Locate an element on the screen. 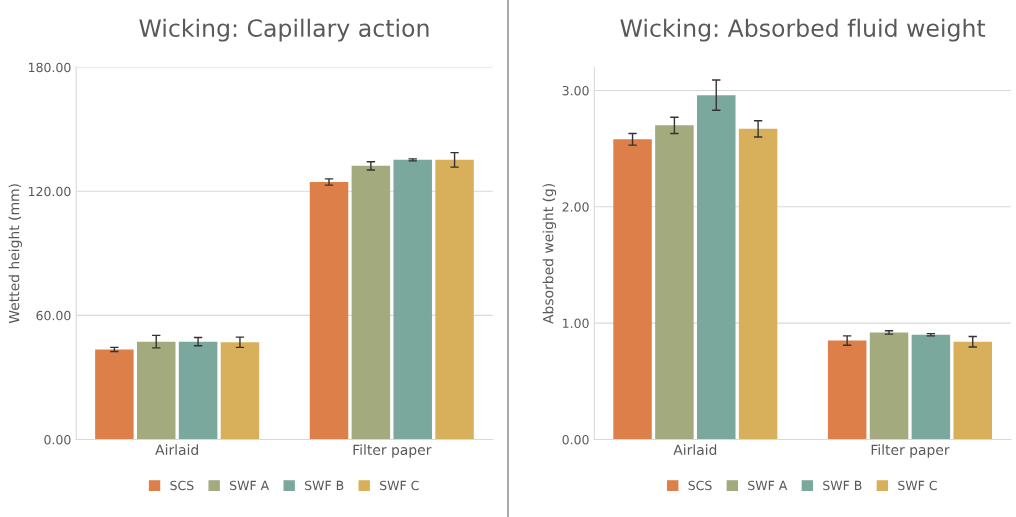 This screenshot has width=1016, height=517. chart-title: Wicking: Capillary action is located at coordinates (284, 30).